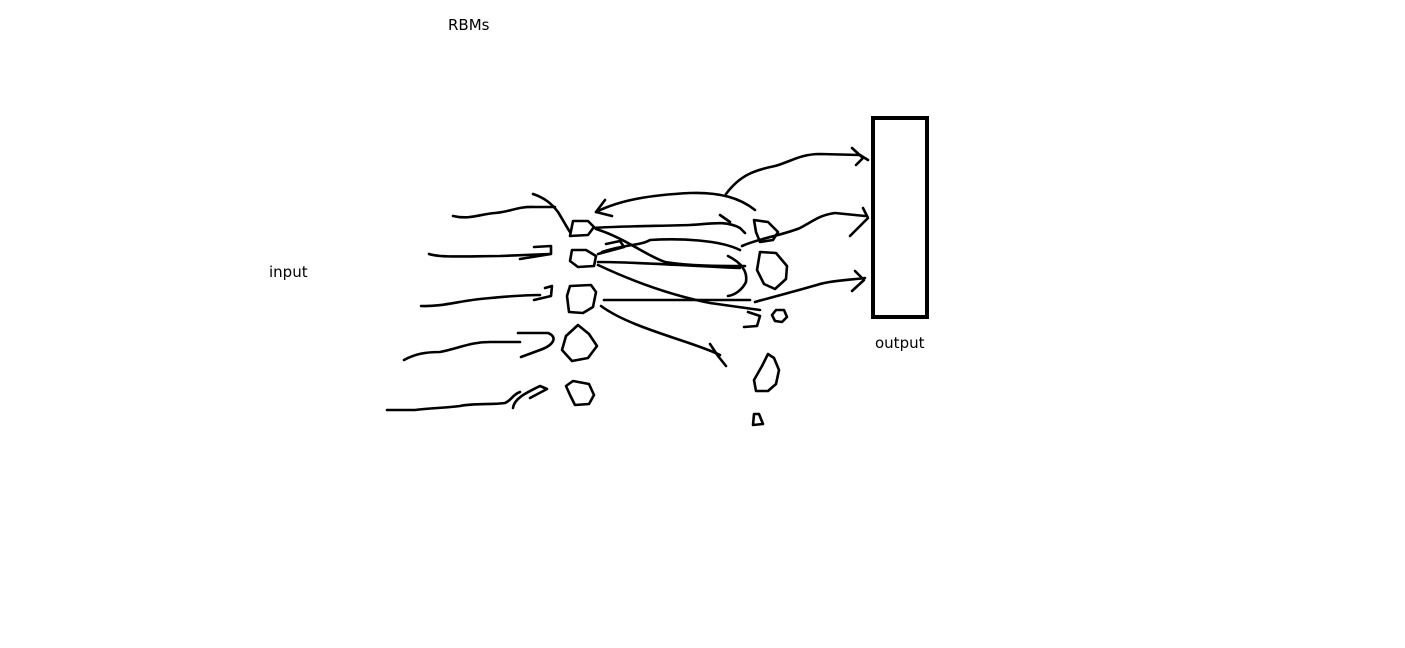  Describe the element at coordinates (900, 343) in the screenshot. I see `output-label: output` at that location.